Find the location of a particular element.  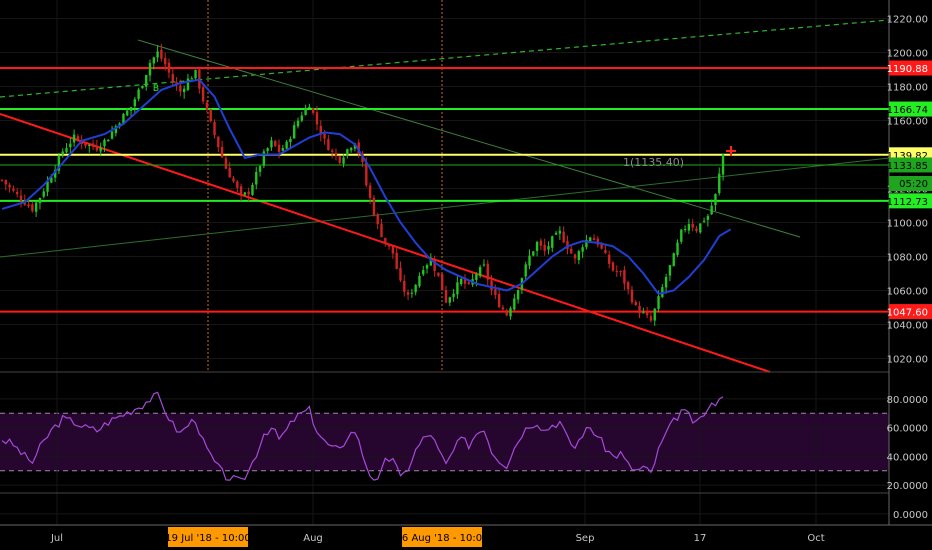

time-tick-label: 17 is located at coordinates (700, 538).